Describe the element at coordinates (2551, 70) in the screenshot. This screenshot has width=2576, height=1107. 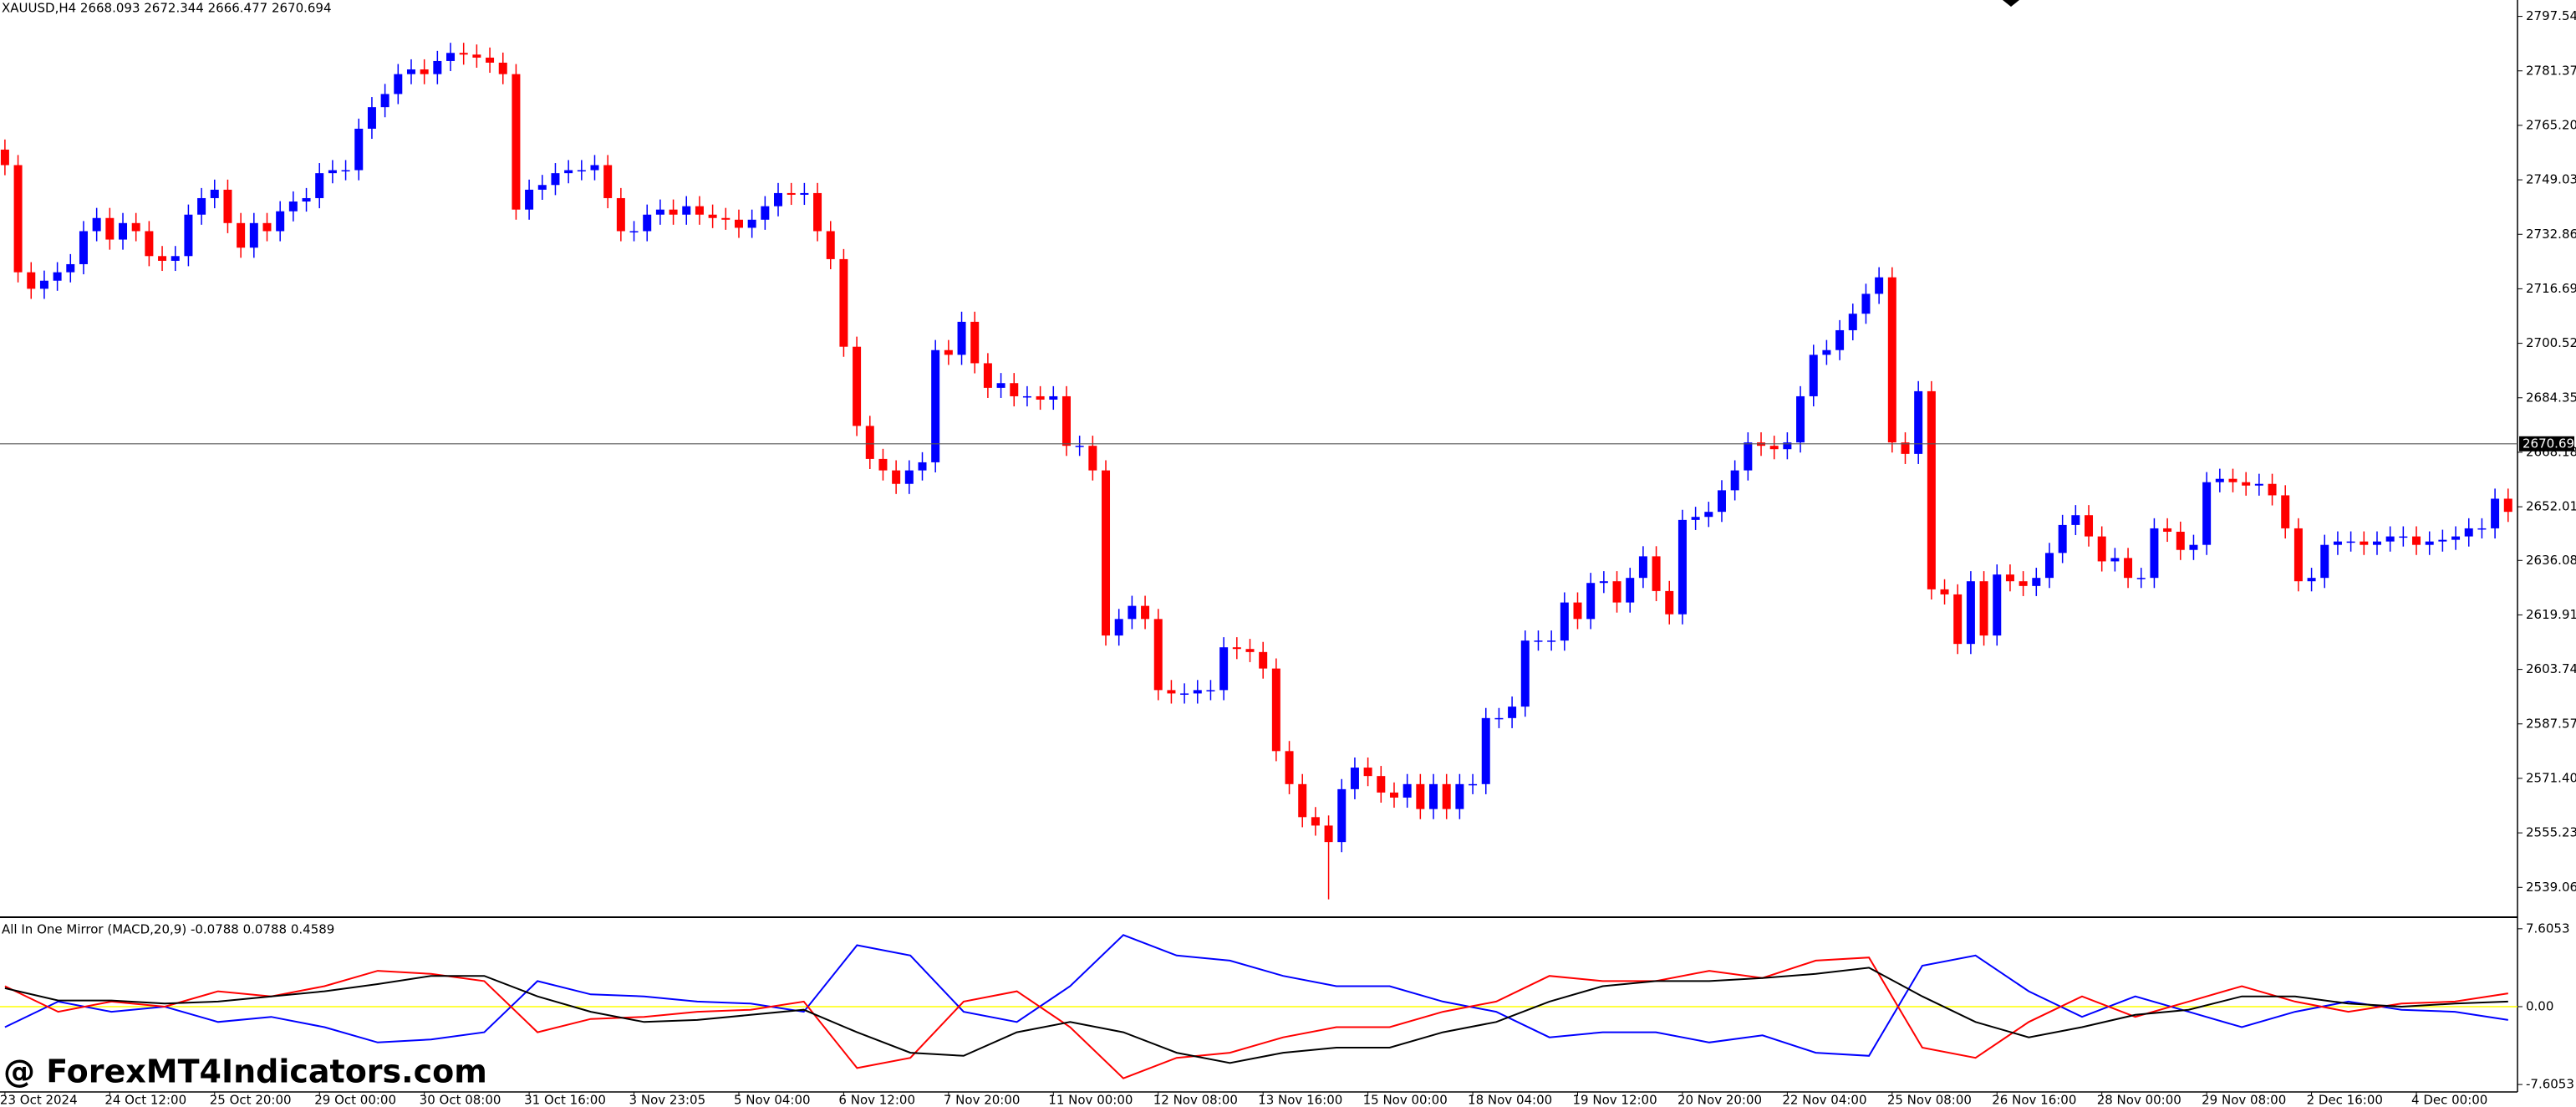
I see `y-tick-label: 2781.370` at that location.